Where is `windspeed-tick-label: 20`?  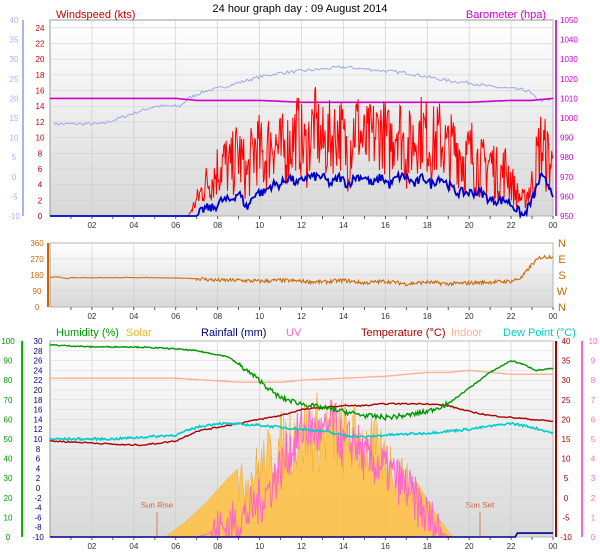
windspeed-tick-label: 20 is located at coordinates (40, 59).